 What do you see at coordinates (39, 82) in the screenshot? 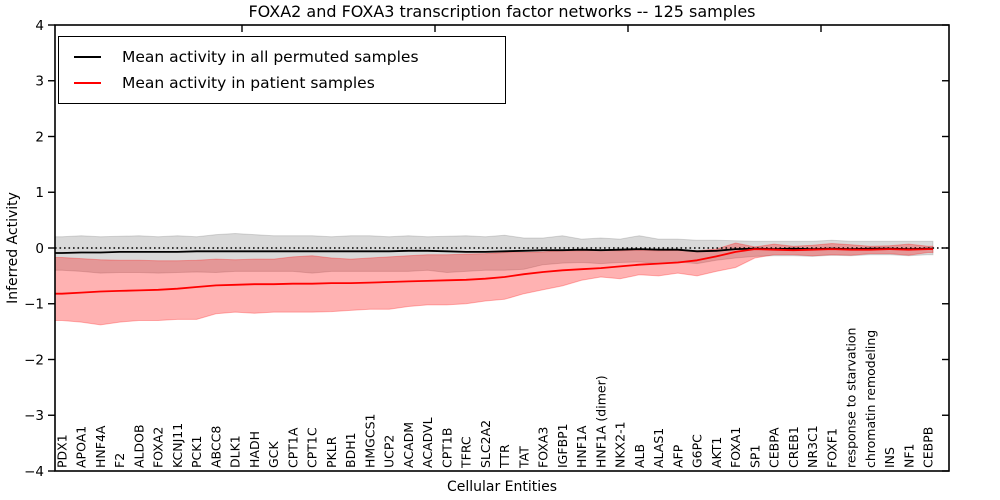
I see `y-tick-label: 3` at bounding box center [39, 82].